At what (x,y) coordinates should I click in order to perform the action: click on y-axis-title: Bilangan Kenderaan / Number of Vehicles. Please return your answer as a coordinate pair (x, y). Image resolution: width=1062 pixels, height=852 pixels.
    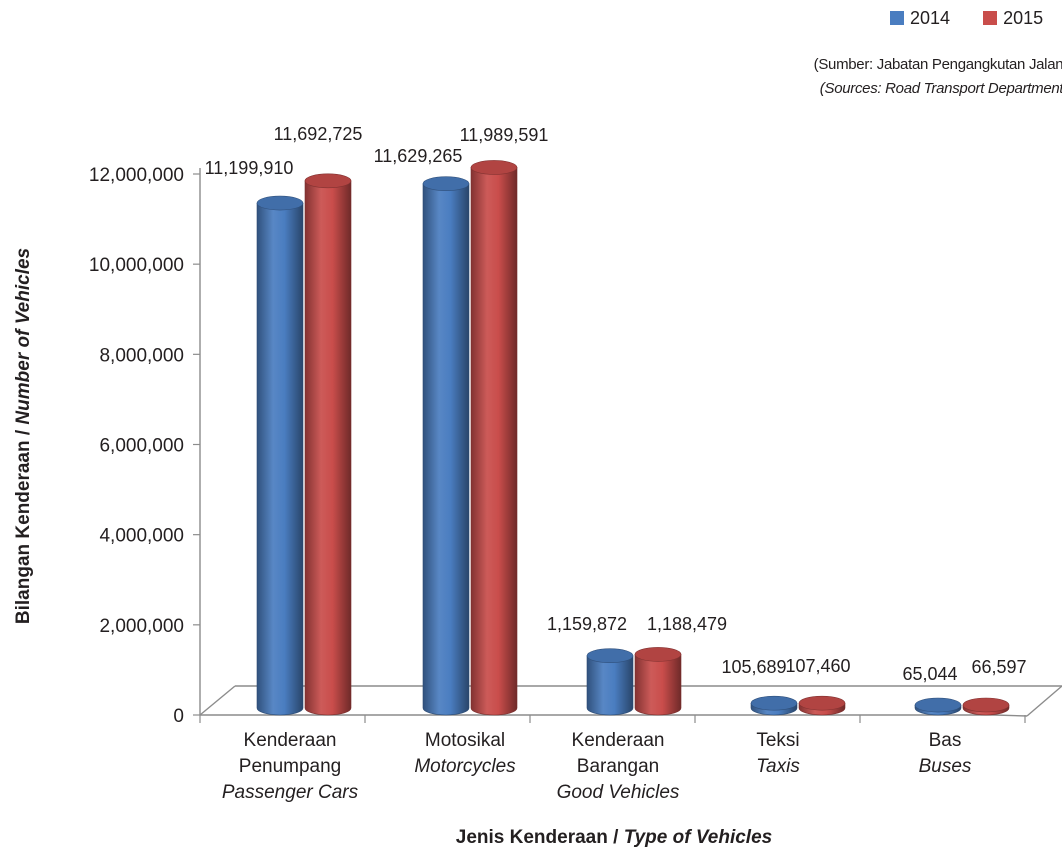
    Looking at the image, I should click on (23, 436).